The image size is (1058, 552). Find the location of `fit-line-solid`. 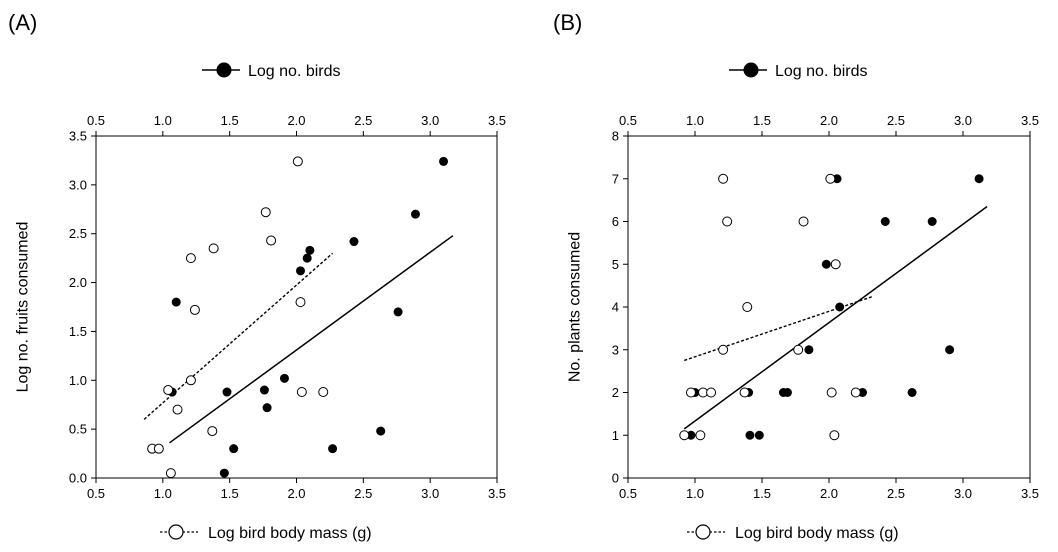

fit-line-solid is located at coordinates (835, 317).